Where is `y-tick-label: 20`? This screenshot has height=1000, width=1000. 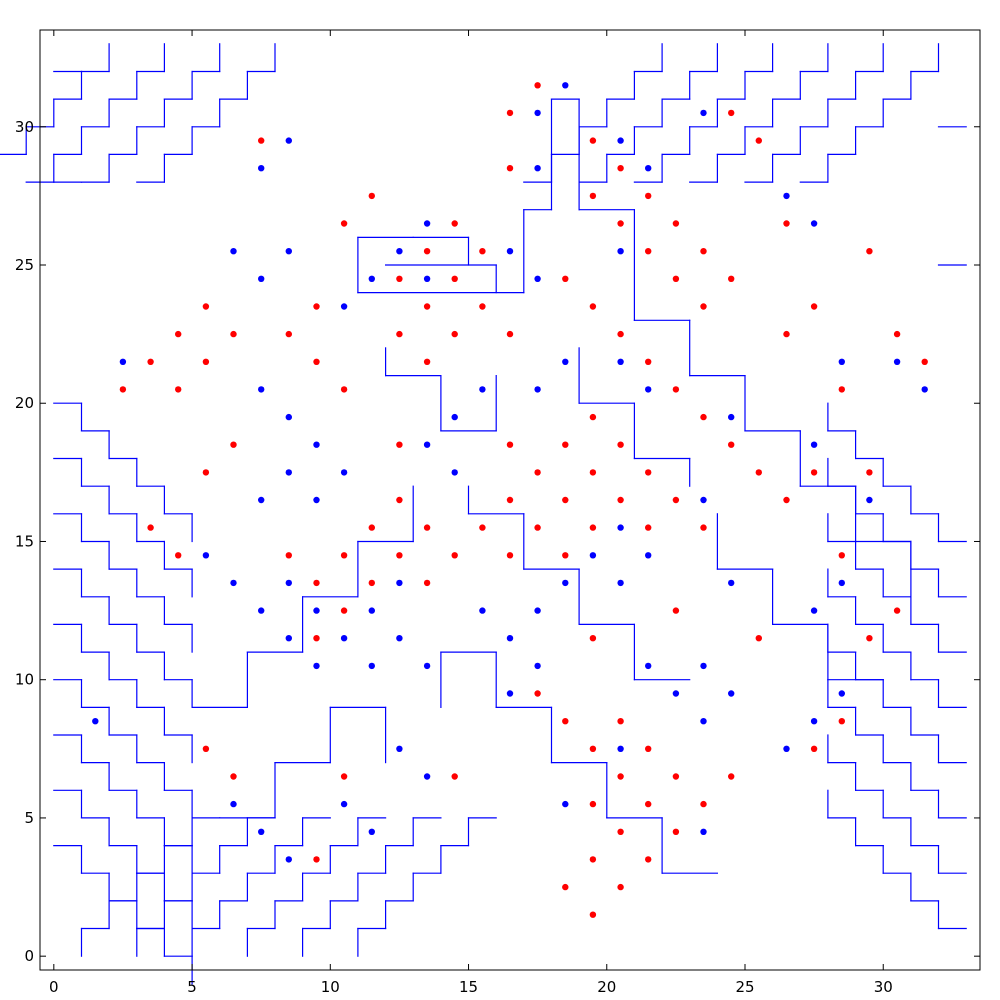 y-tick-label: 20 is located at coordinates (24, 403).